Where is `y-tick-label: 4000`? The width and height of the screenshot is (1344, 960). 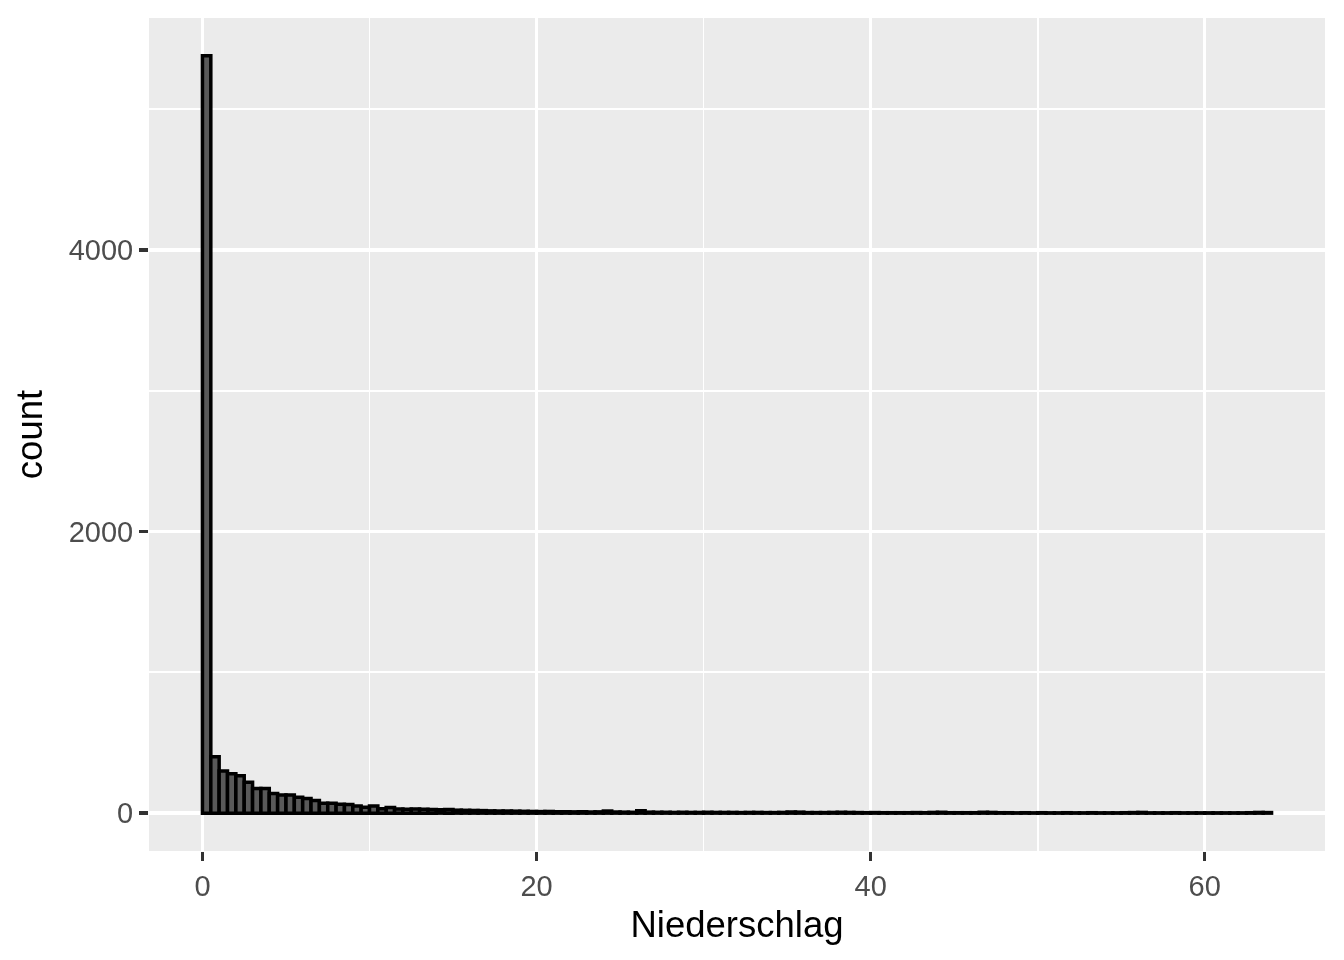
y-tick-label: 4000 is located at coordinates (101, 250).